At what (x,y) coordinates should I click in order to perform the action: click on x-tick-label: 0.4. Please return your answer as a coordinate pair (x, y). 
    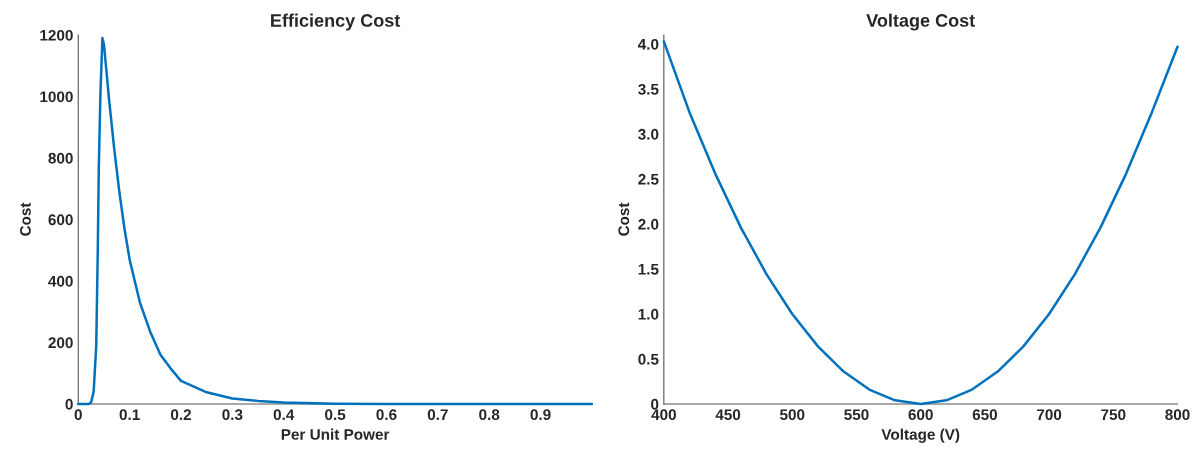
    Looking at the image, I should click on (284, 415).